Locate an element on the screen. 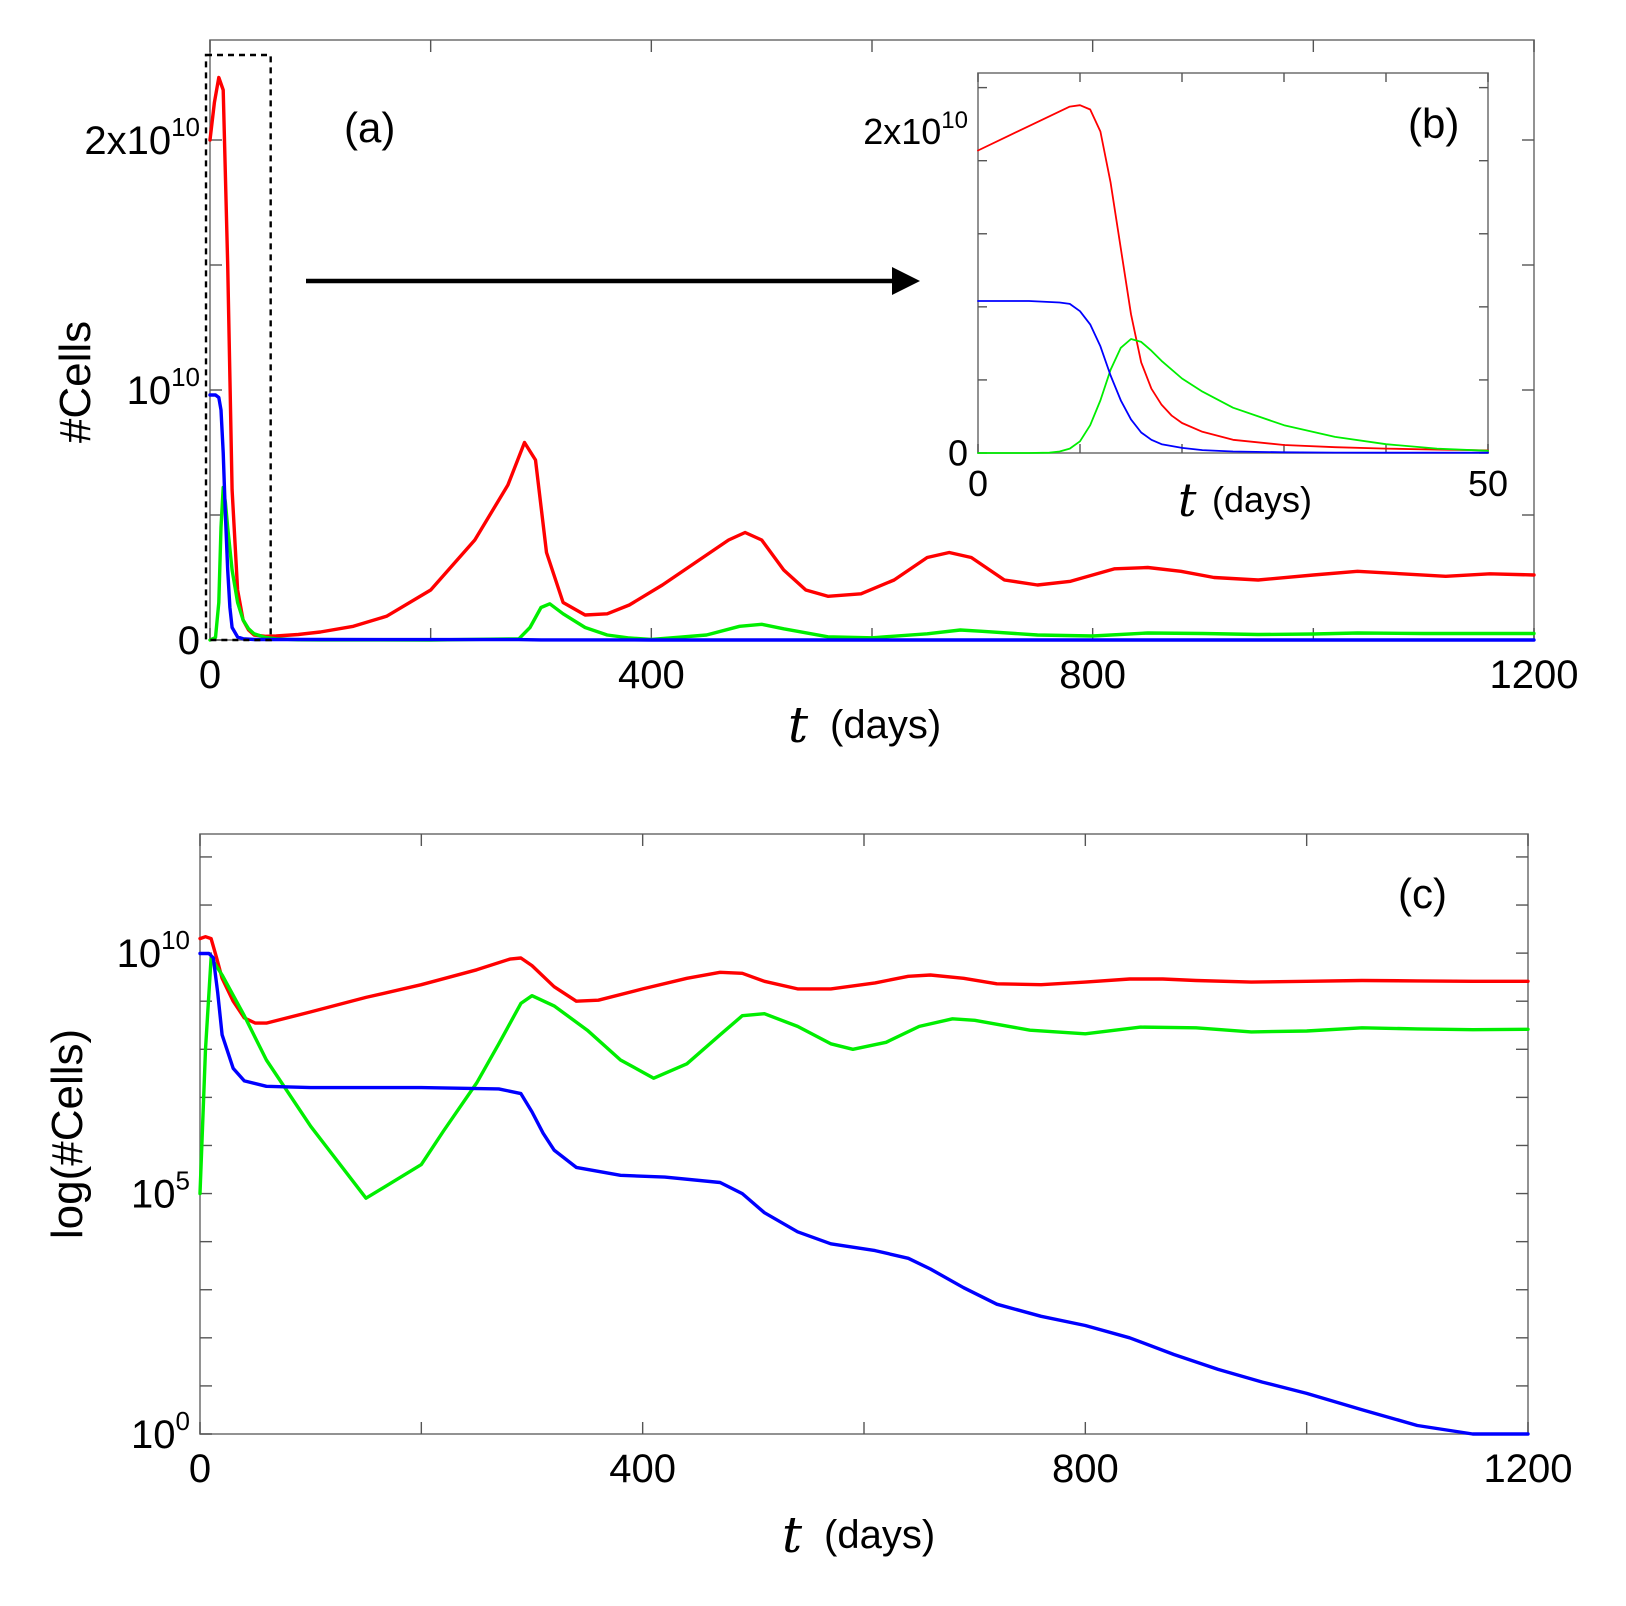 The width and height of the screenshot is (1626, 1606). panel-a-label: (a) is located at coordinates (369, 127).